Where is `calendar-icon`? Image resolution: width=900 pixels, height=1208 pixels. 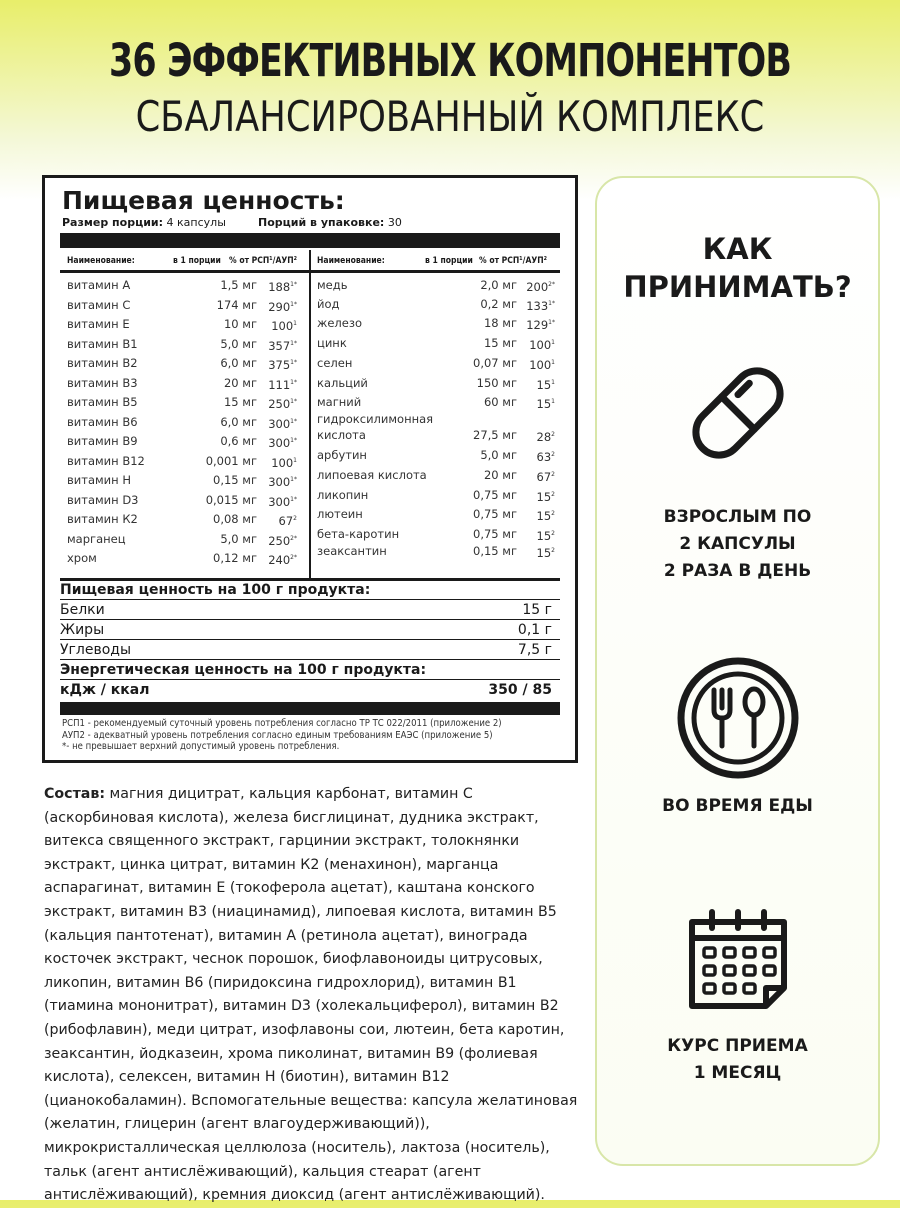
calendar-icon is located at coordinates (737, 959).